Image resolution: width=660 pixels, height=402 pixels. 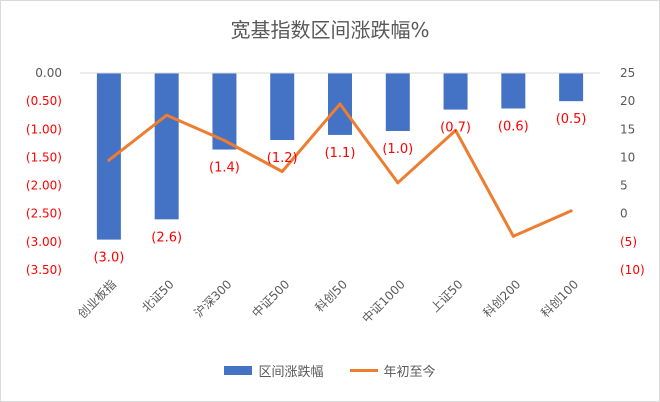 I want to click on category-label: 中证500, so click(x=271, y=299).